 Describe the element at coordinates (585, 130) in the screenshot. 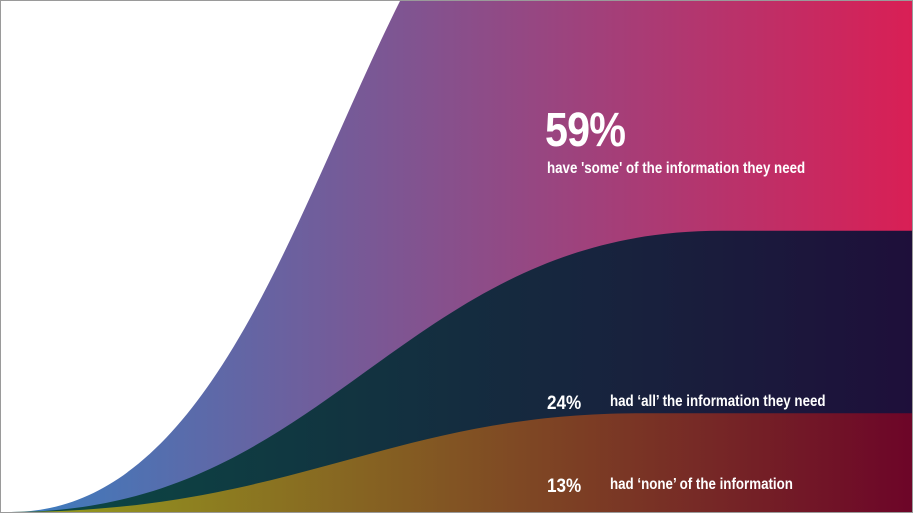

I see `some-percentage-label: 59%` at that location.